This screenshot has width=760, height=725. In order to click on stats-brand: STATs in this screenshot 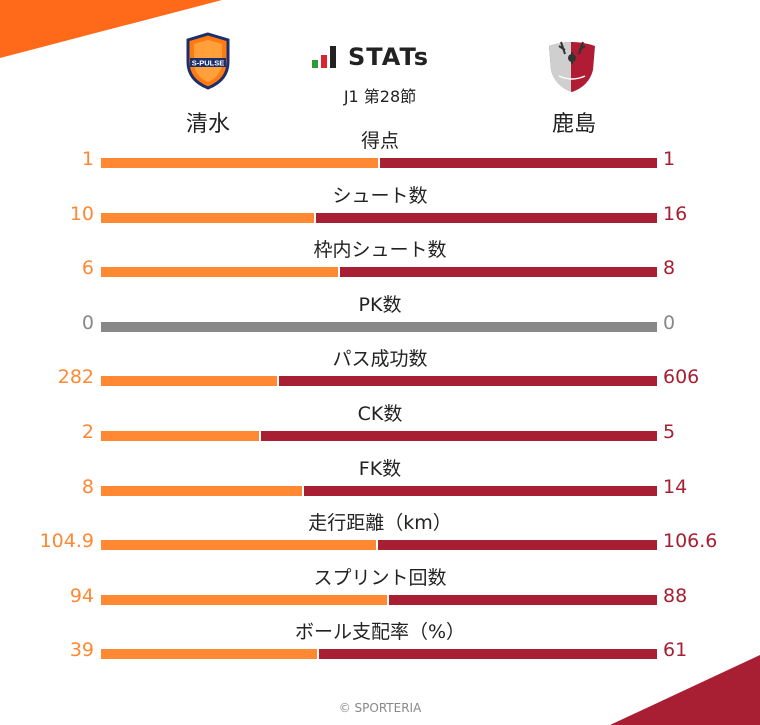, I will do `click(369, 57)`.